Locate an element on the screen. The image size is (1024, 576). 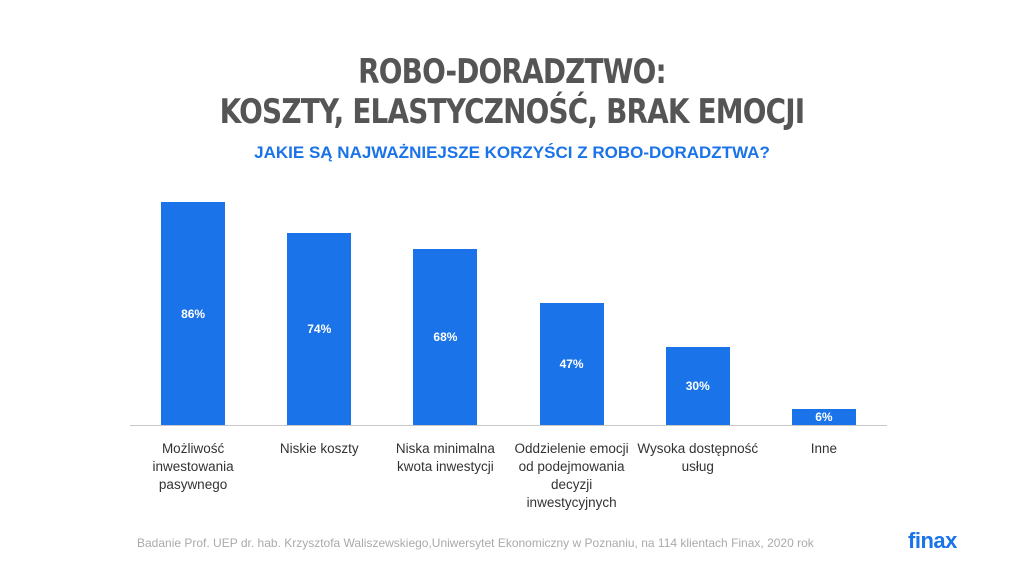
data-label: 74% is located at coordinates (319, 329).